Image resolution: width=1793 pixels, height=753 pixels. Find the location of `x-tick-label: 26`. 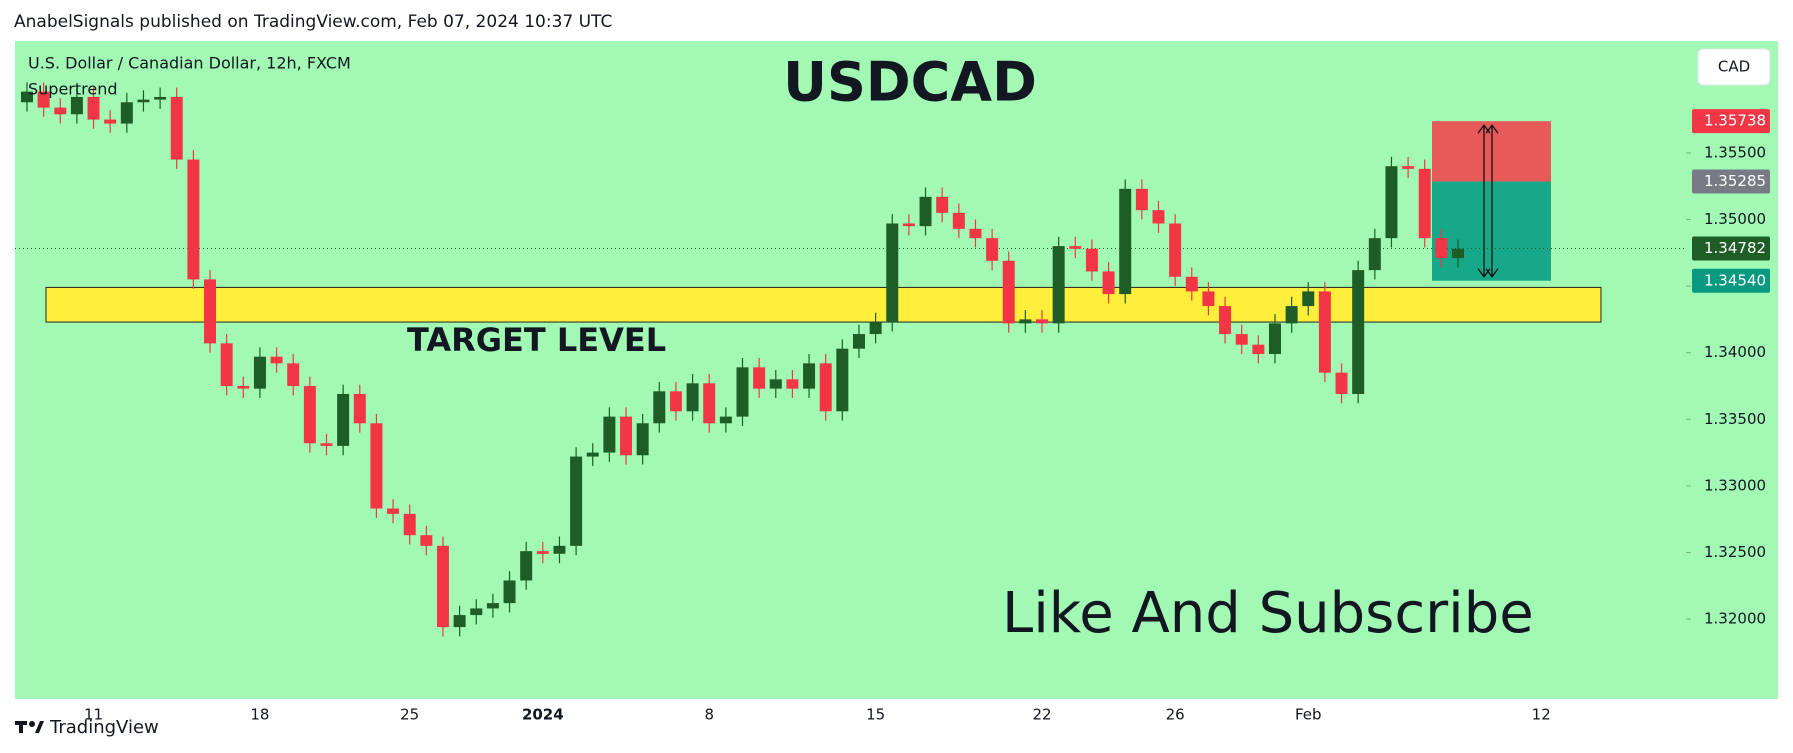

x-tick-label: 26 is located at coordinates (1175, 715).